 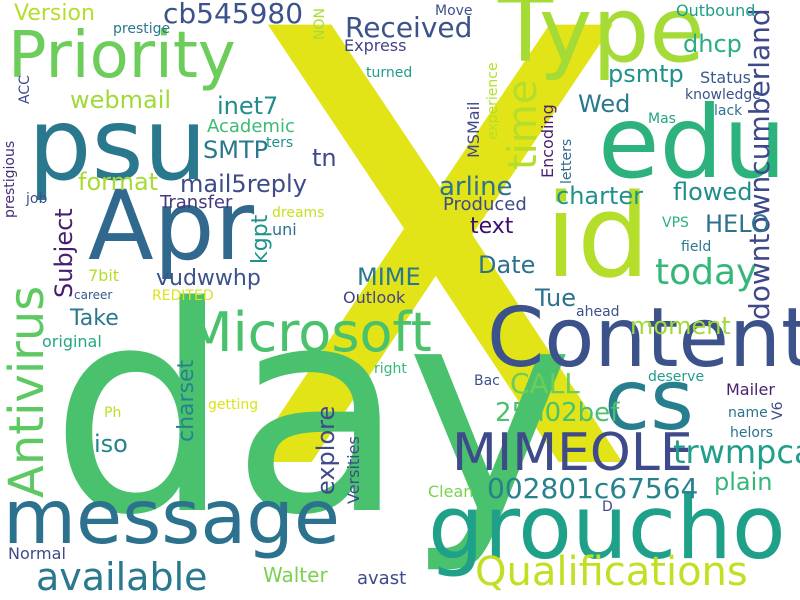 What do you see at coordinates (298, 213) in the screenshot?
I see `word-dreams: dreams` at bounding box center [298, 213].